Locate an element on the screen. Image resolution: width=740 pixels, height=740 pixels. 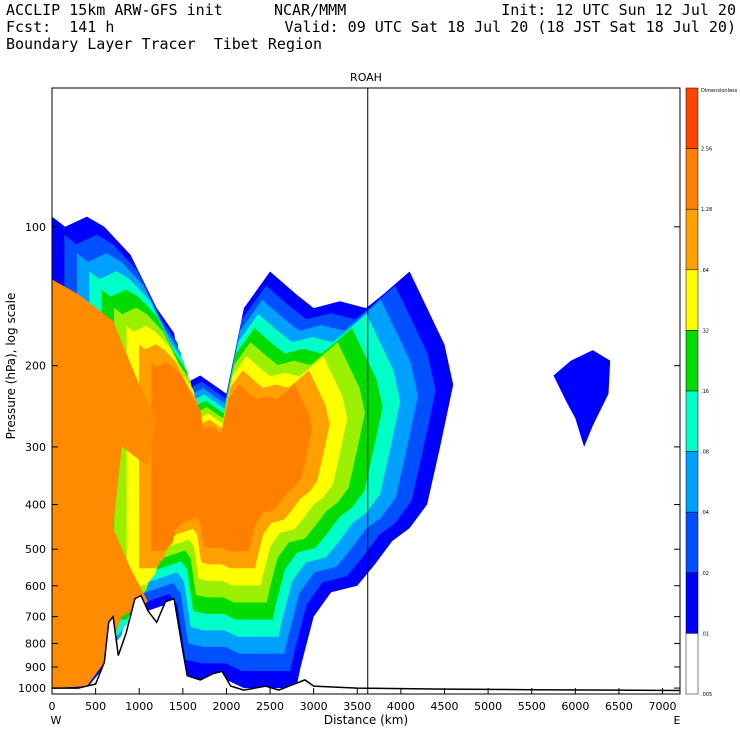
x-tick-label: 4500 is located at coordinates (445, 706).